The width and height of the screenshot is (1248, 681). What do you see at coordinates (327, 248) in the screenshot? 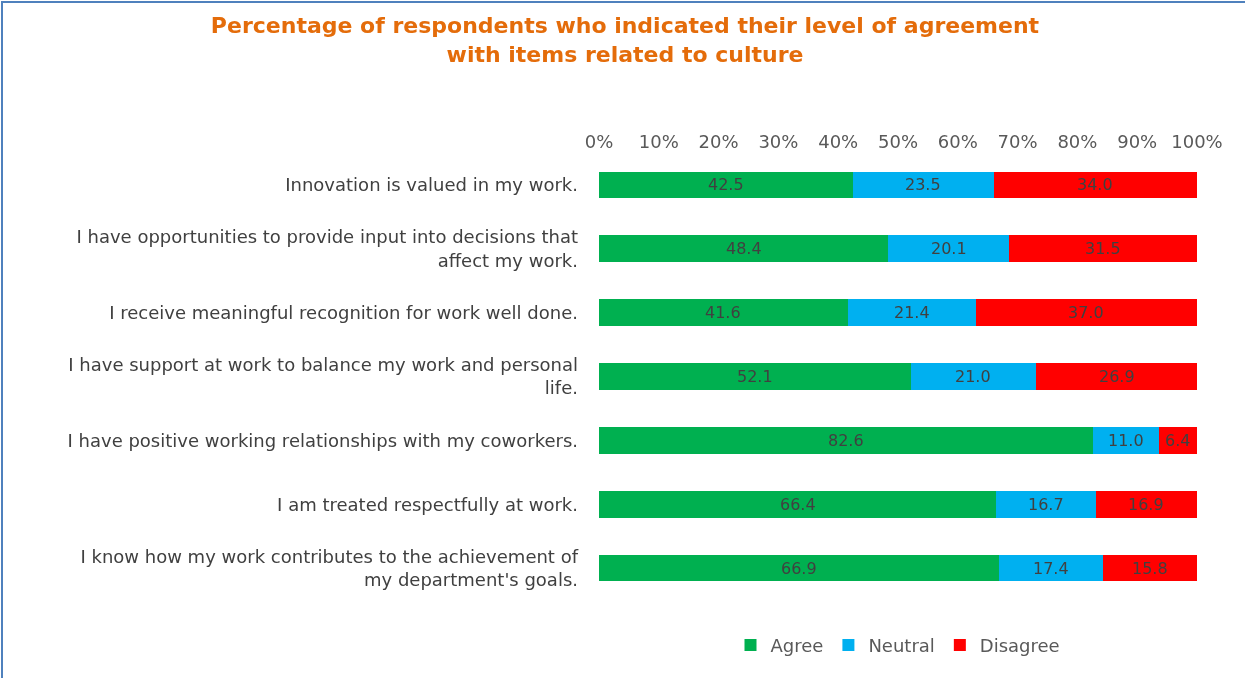
I see `y-tick-label: I have opportunities to provide input into decisions that affect my work.` at bounding box center [327, 248].